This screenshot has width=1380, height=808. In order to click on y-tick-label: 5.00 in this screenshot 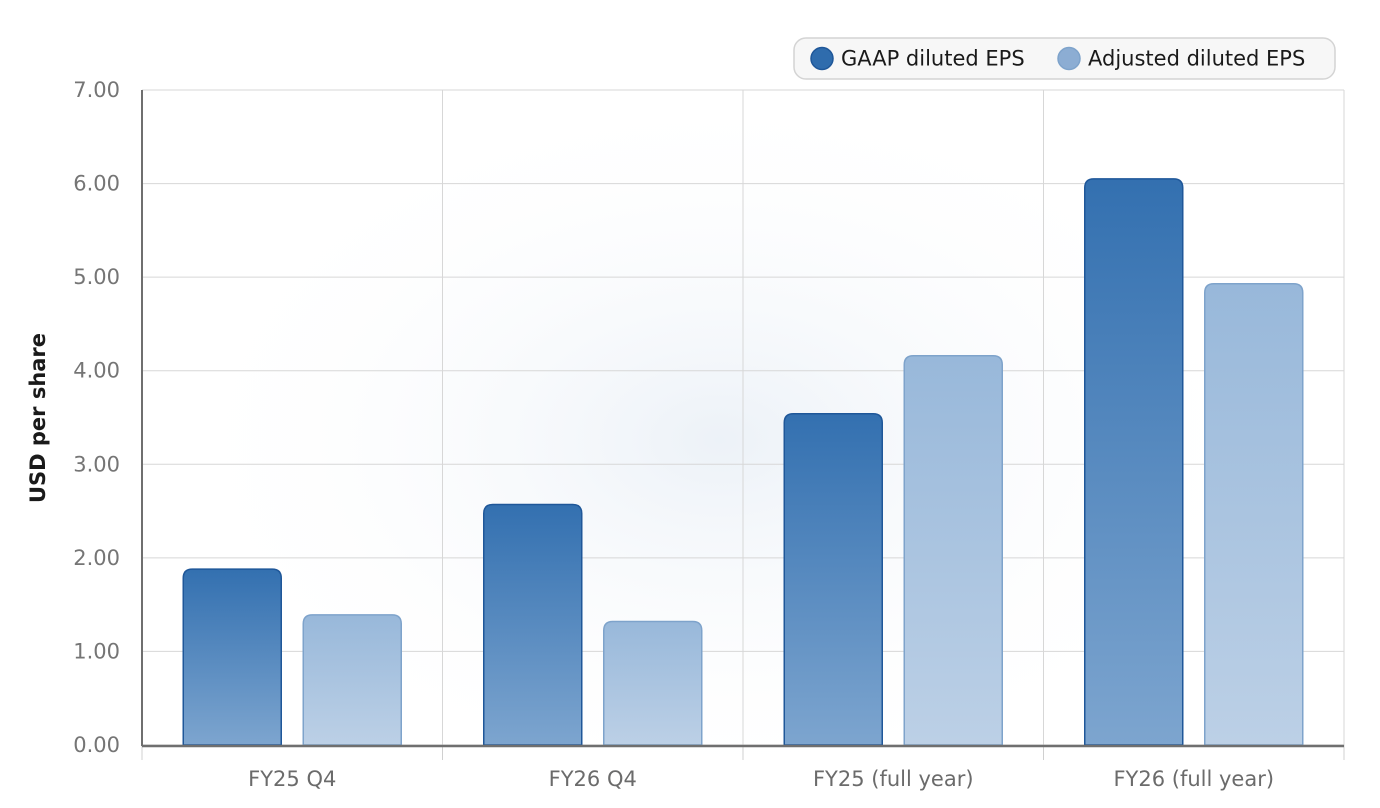, I will do `click(96, 277)`.